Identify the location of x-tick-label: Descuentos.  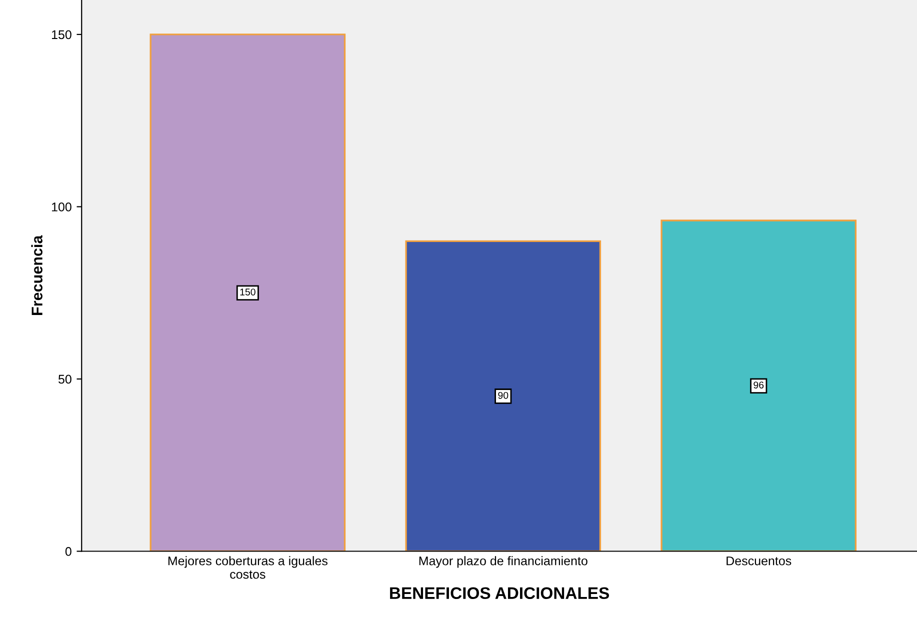
(759, 561).